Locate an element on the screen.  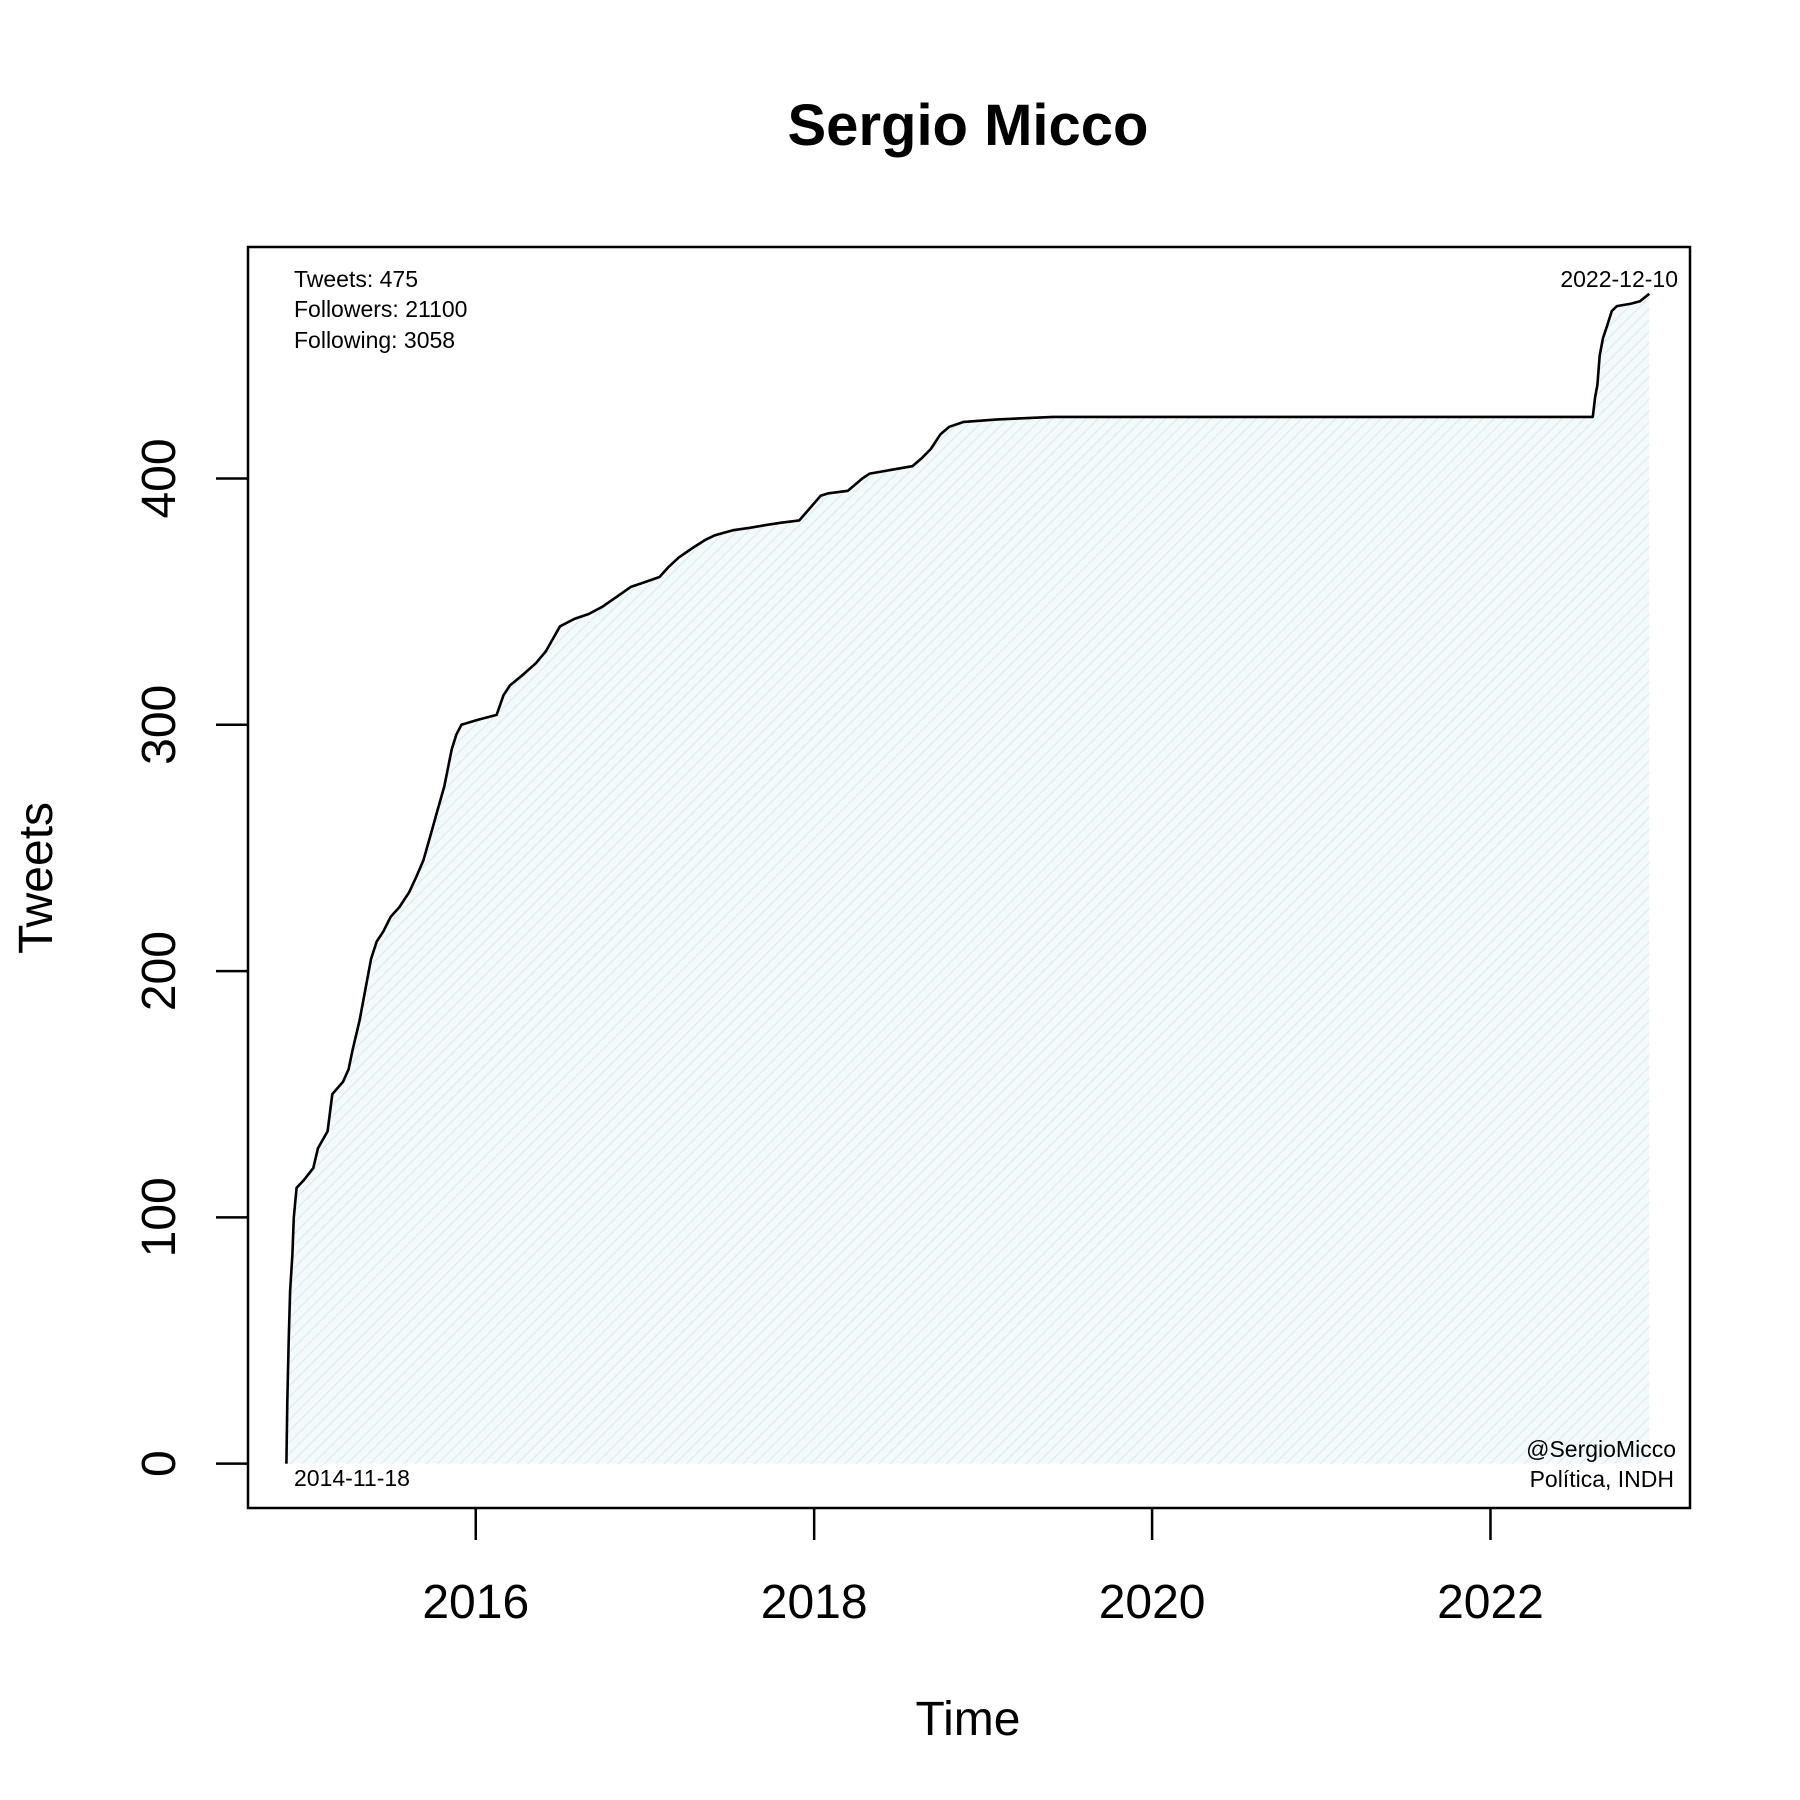
y-axis: 0 100 200 300 400 is located at coordinates (190, 957).